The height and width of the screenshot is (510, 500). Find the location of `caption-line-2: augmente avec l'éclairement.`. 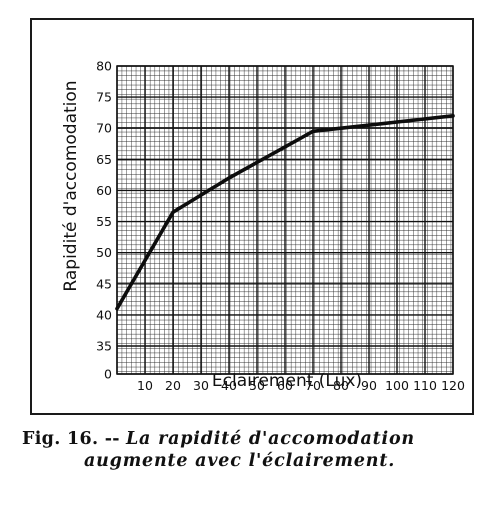

caption-line-2: augmente avec l'éclairement. is located at coordinates (240, 461).